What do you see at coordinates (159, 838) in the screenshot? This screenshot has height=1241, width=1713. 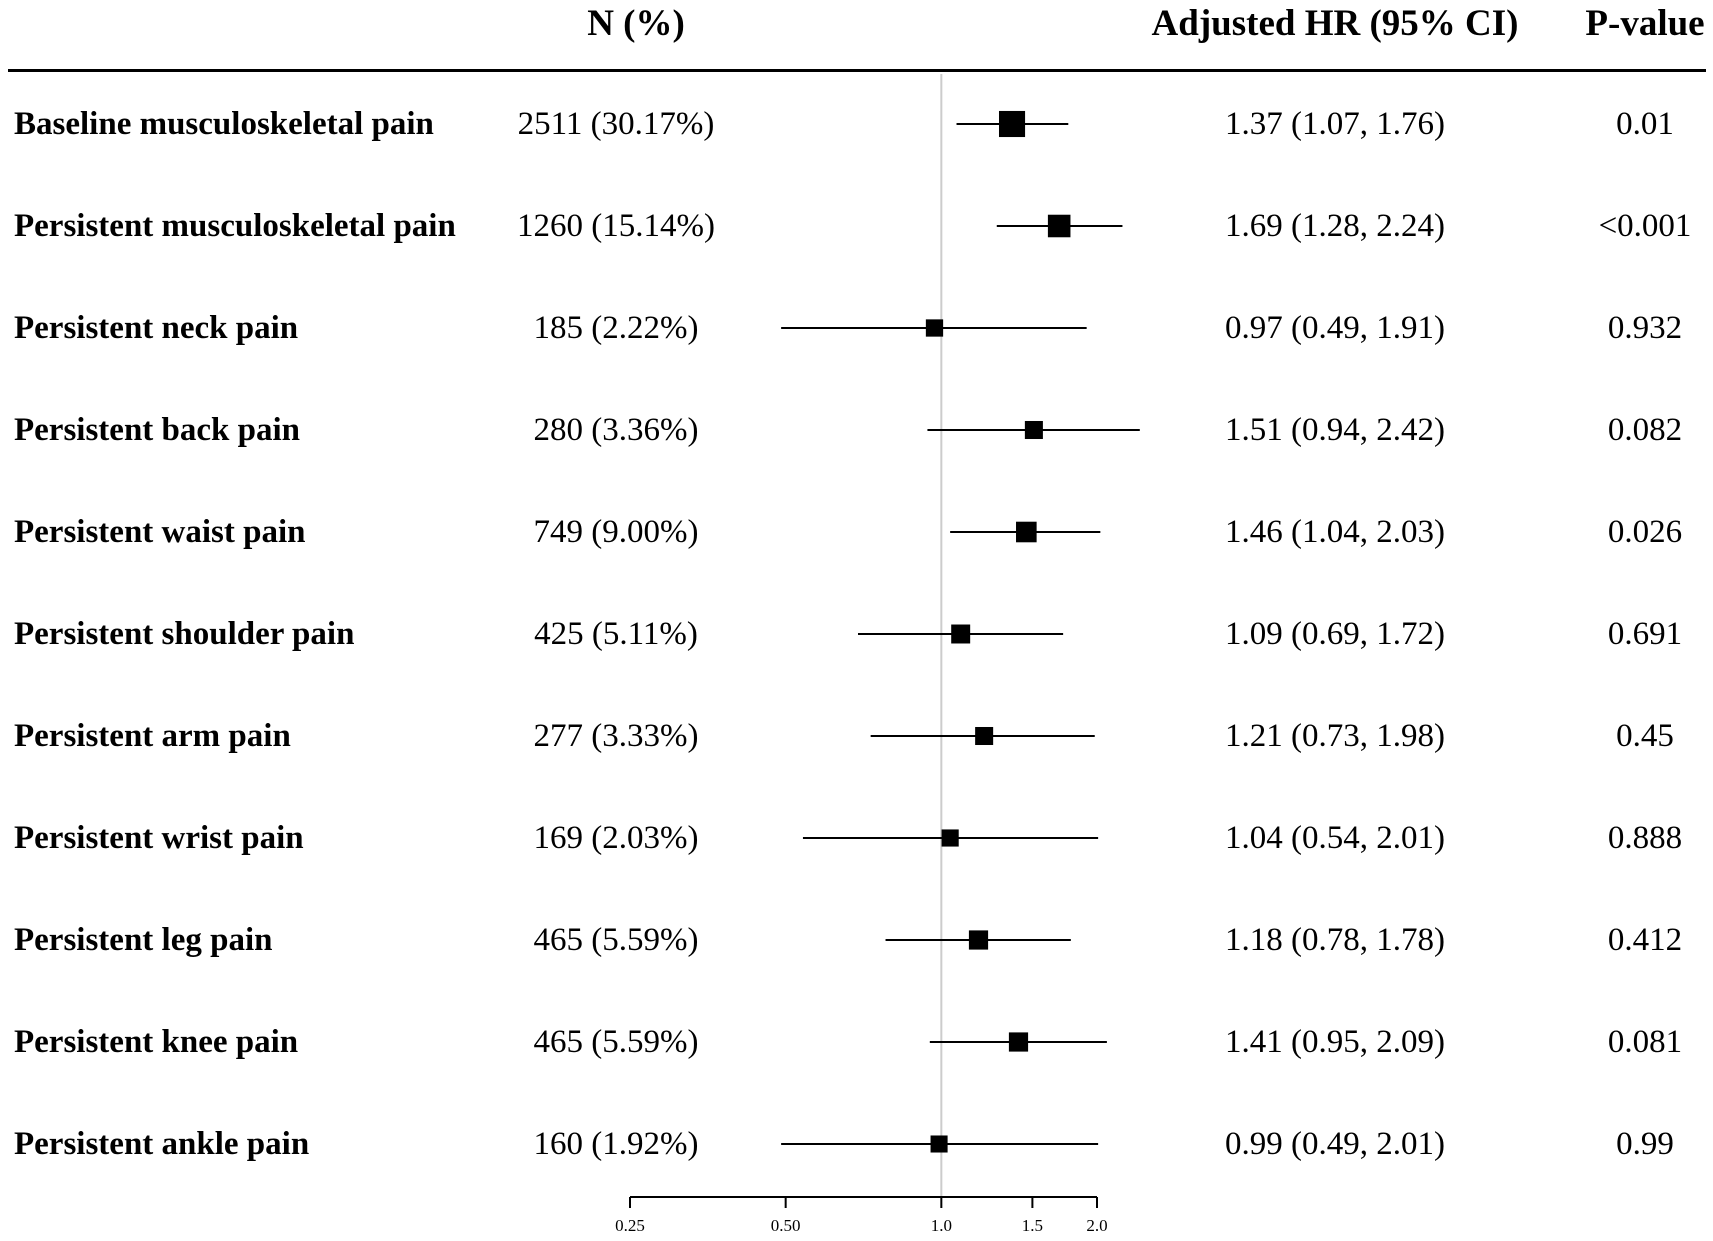 I see `row-label: Persistent wrist pain` at bounding box center [159, 838].